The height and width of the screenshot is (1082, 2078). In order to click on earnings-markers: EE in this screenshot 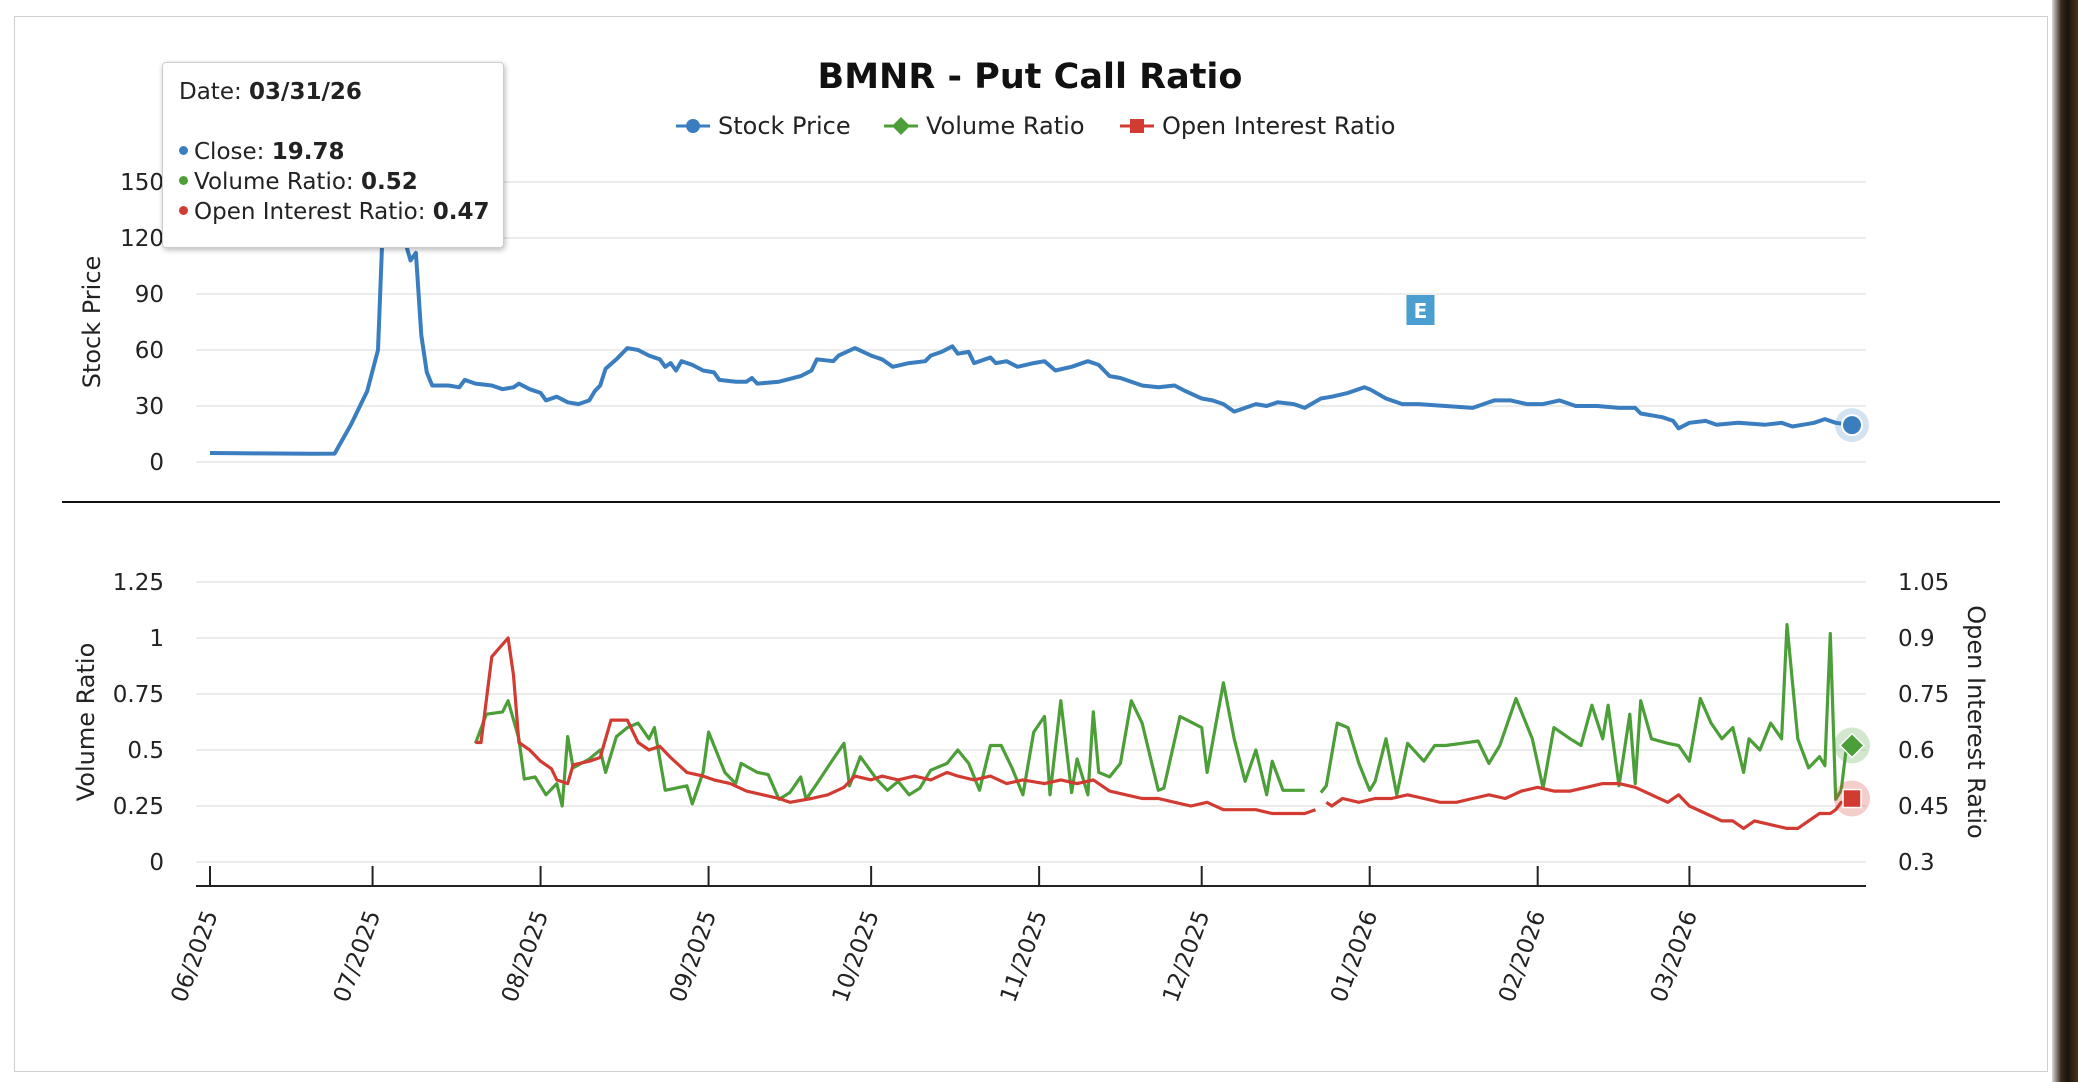, I will do `click(908, 245)`.